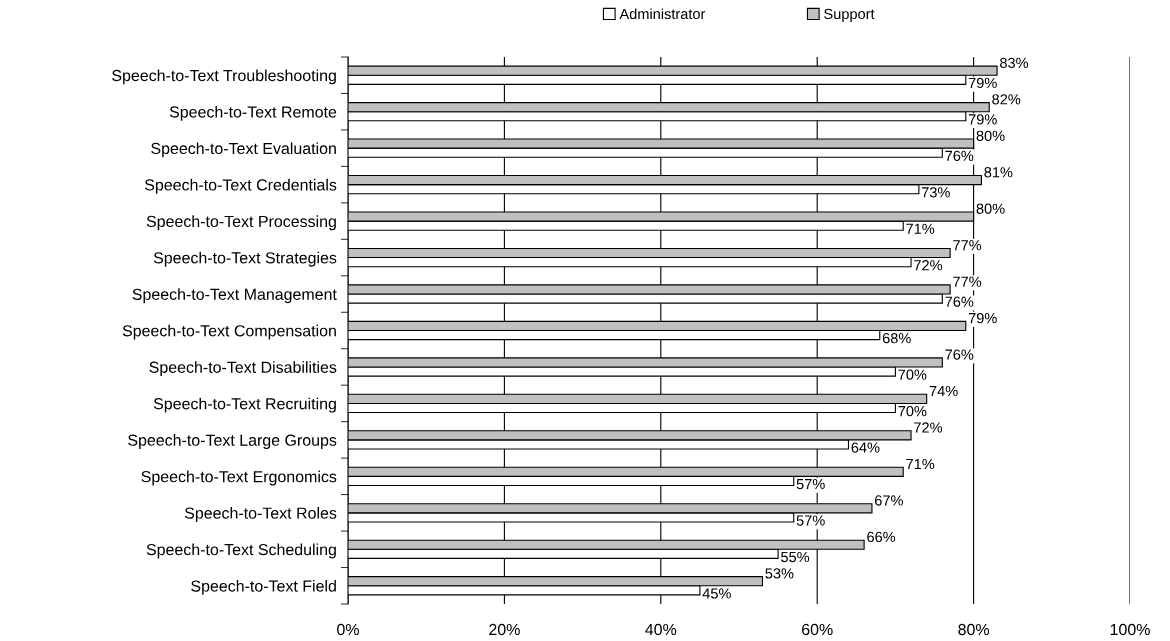 This screenshot has height=641, width=1170. Describe the element at coordinates (244, 405) in the screenshot. I see `y-tick-label: Speech-to-Text Recruiting` at that location.